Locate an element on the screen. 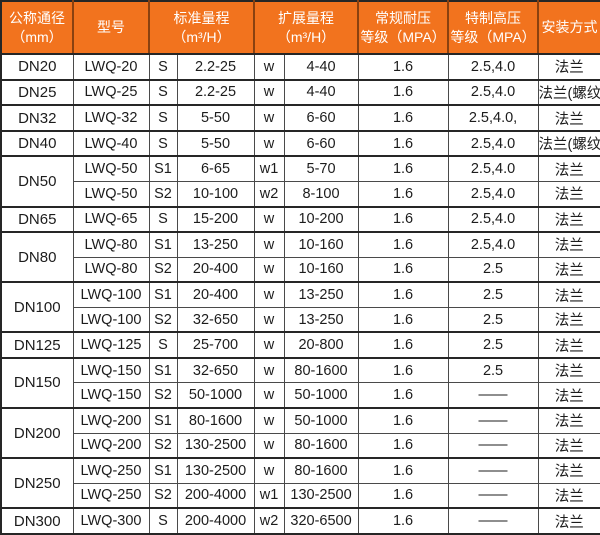 The height and width of the screenshot is (535, 600). header-extended-range: 扩展量程 （m³/H） is located at coordinates (306, 28).